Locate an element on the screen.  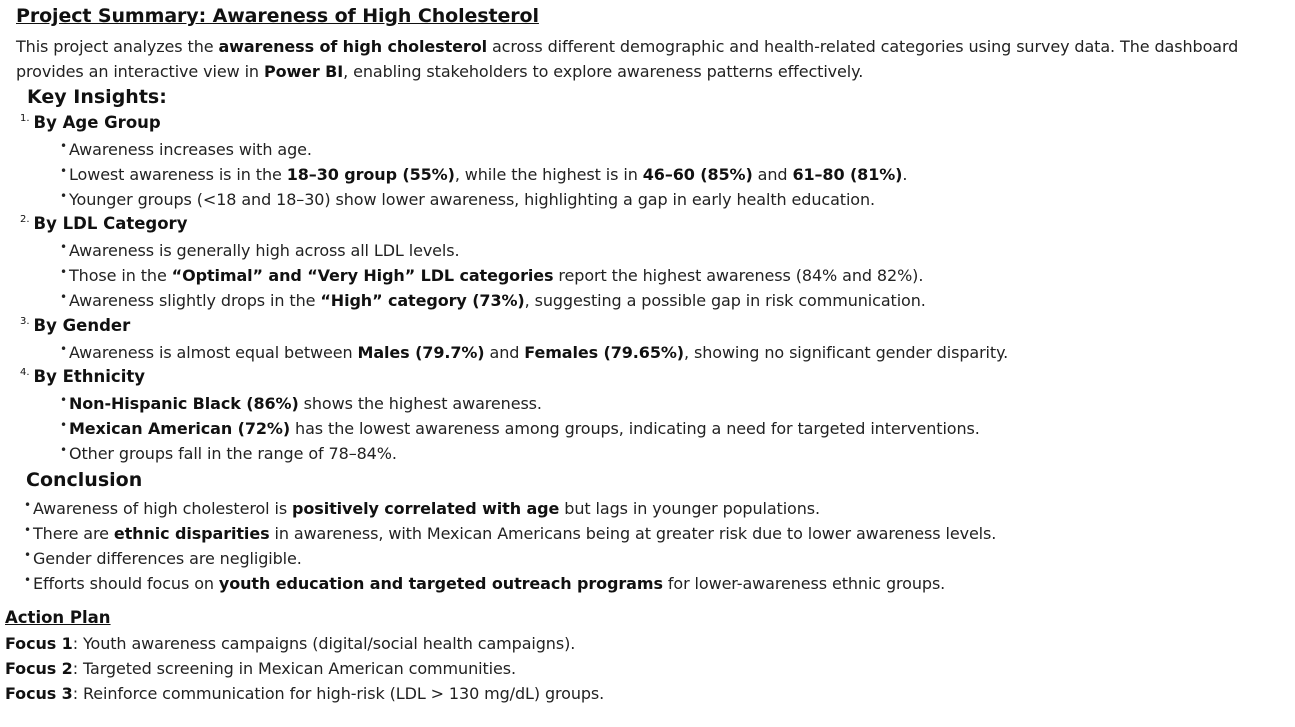
list-item: • Gender differences are negligible. is located at coordinates (163, 558).